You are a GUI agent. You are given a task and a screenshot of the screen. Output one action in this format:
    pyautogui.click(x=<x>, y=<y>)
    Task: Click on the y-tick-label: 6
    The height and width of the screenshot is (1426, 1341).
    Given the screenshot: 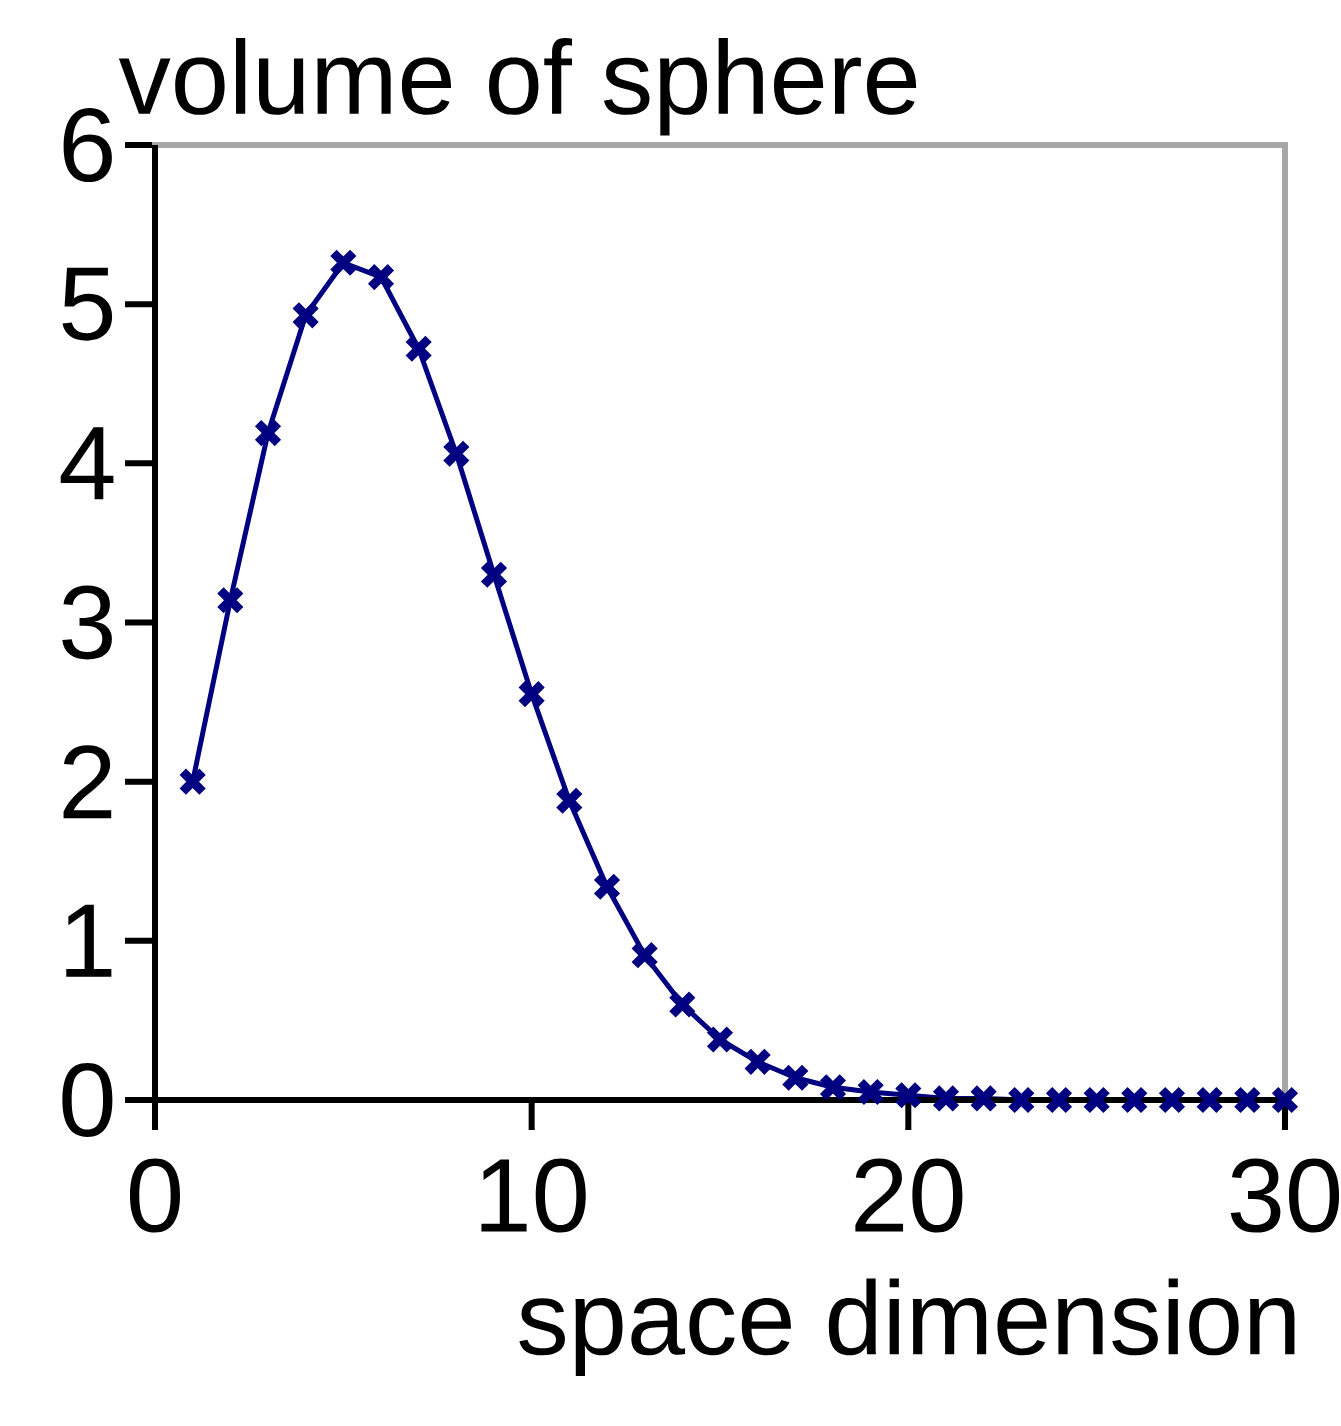 What is the action you would take?
    pyautogui.click(x=87, y=145)
    